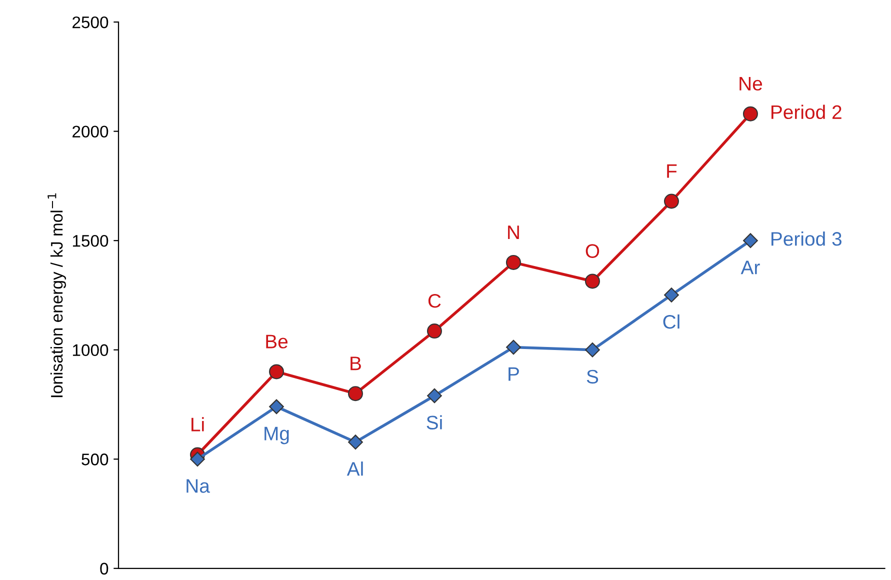 The width and height of the screenshot is (891, 580). What do you see at coordinates (276, 435) in the screenshot?
I see `data-label: Mg` at bounding box center [276, 435].